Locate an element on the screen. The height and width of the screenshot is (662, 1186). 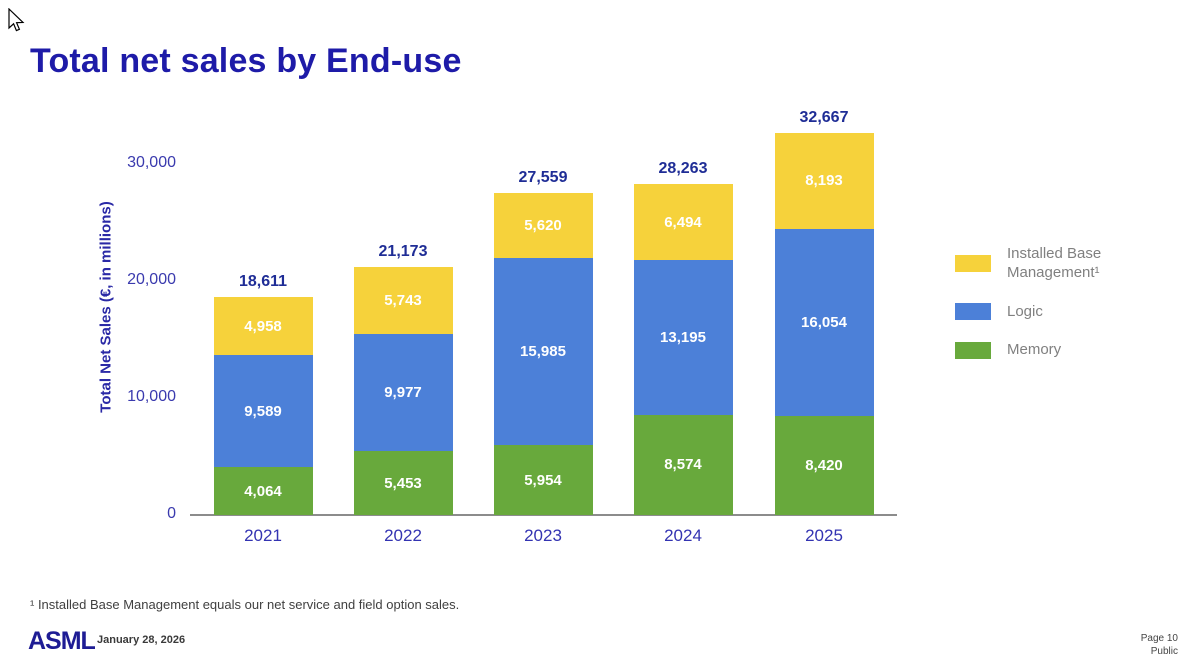
bar-segment-logic: 13,195 is located at coordinates (683, 337).